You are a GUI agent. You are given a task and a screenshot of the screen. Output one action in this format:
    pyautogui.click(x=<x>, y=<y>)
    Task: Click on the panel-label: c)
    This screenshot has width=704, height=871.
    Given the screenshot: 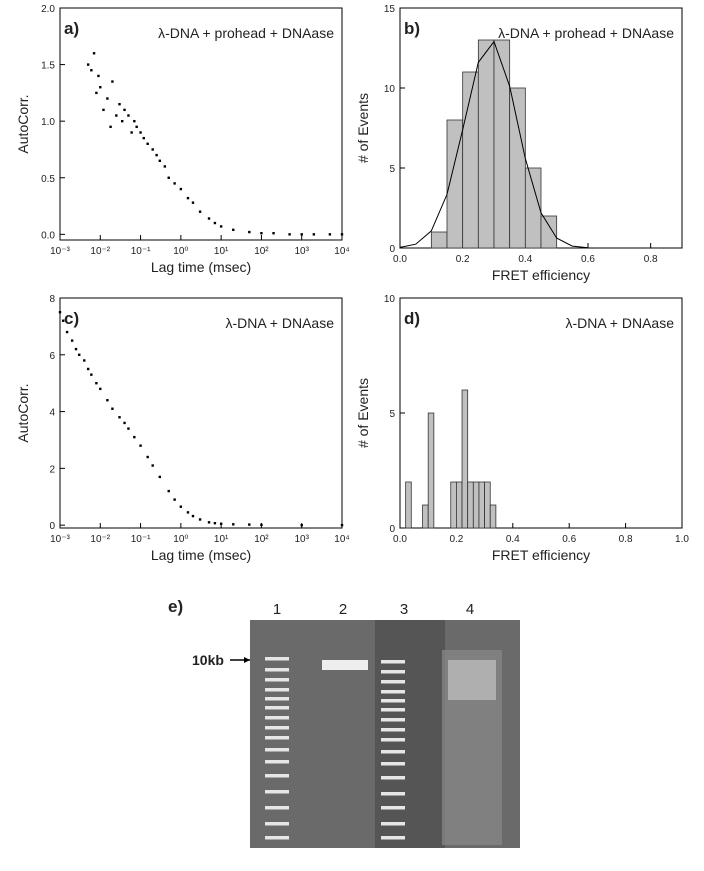 What is the action you would take?
    pyautogui.click(x=71, y=318)
    